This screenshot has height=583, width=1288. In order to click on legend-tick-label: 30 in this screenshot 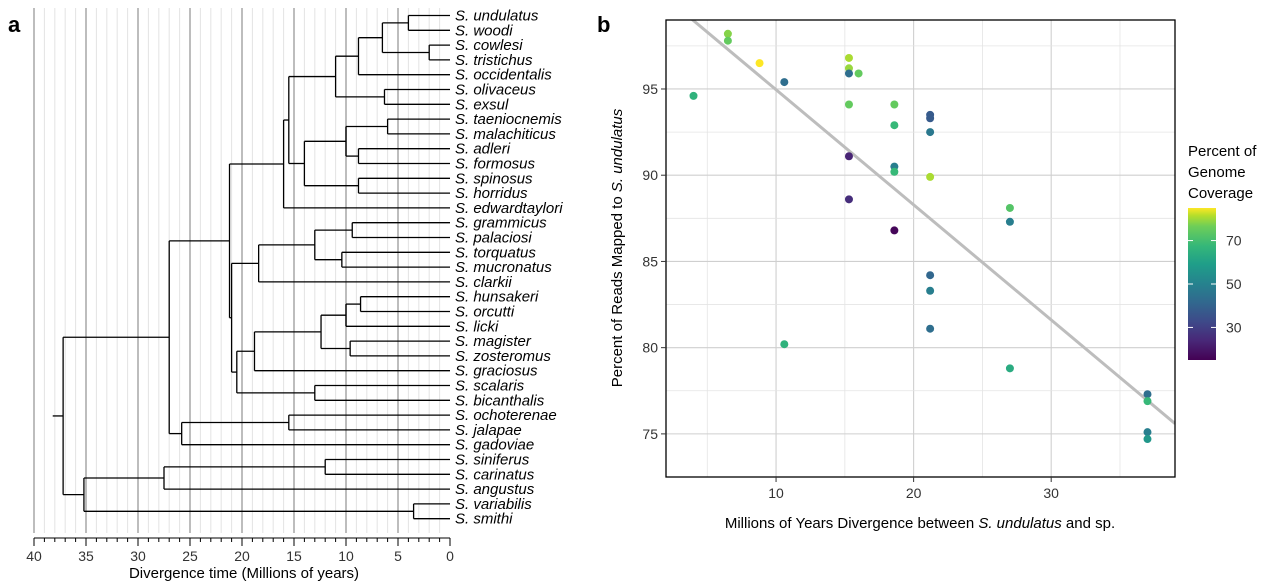, I will do `click(1234, 327)`.